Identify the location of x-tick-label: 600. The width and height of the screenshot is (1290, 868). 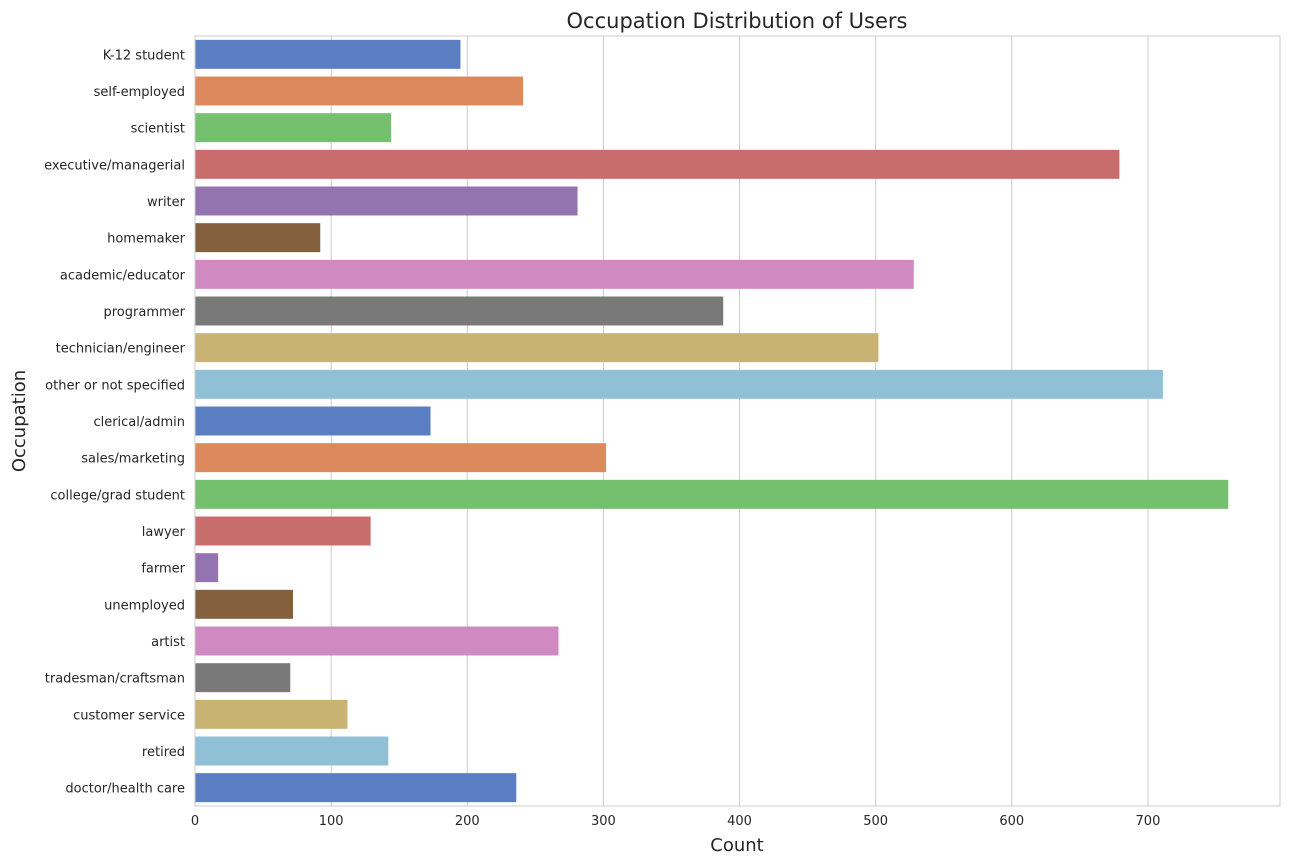
(1011, 821).